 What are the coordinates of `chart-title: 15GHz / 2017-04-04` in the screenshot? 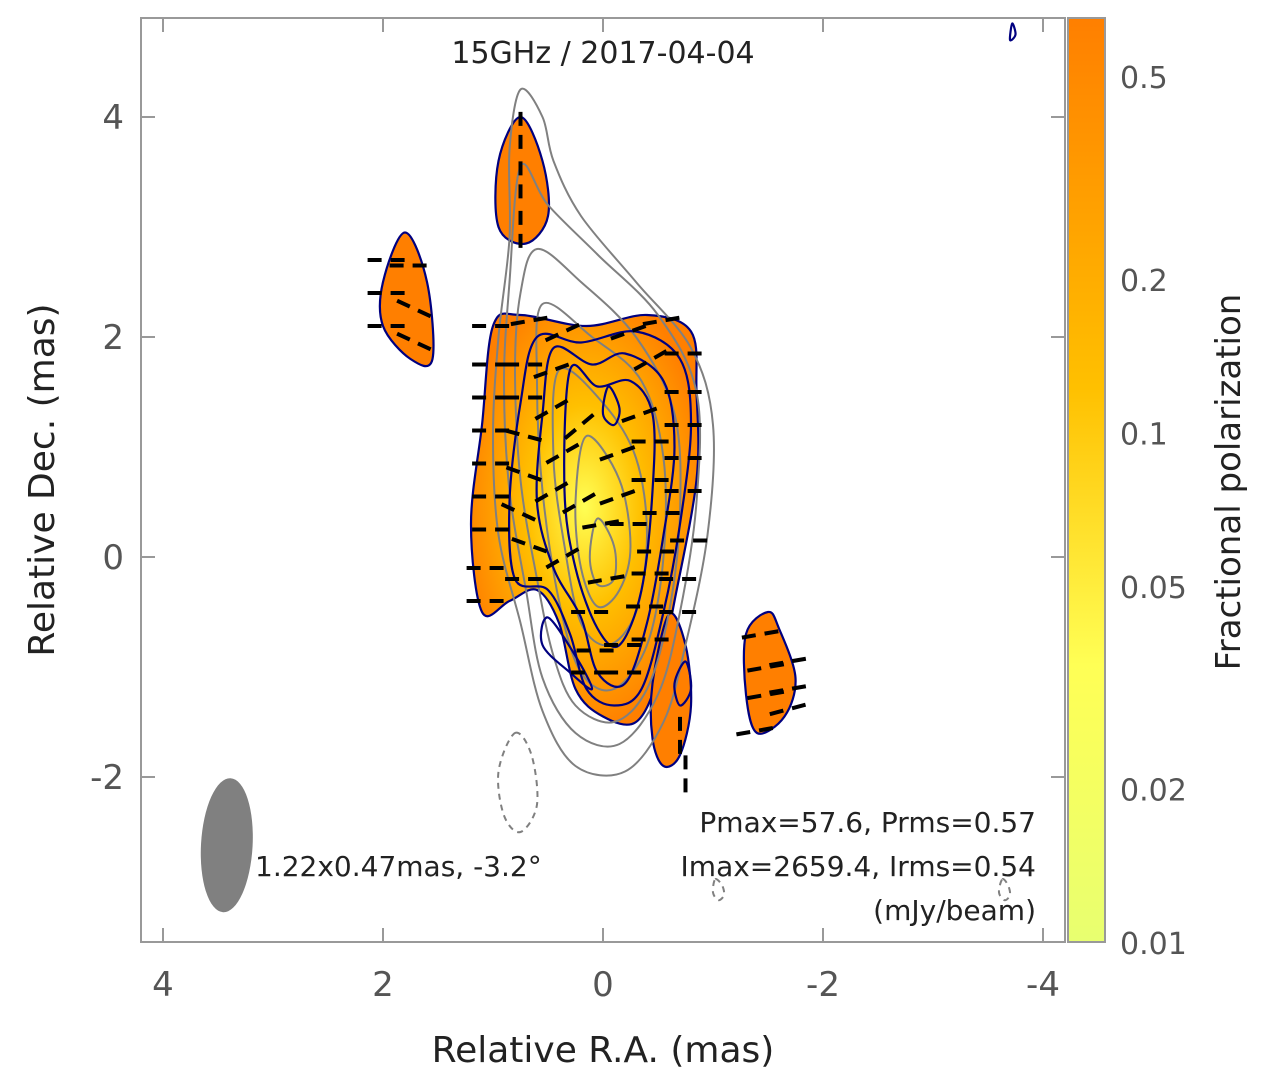 It's located at (602, 53).